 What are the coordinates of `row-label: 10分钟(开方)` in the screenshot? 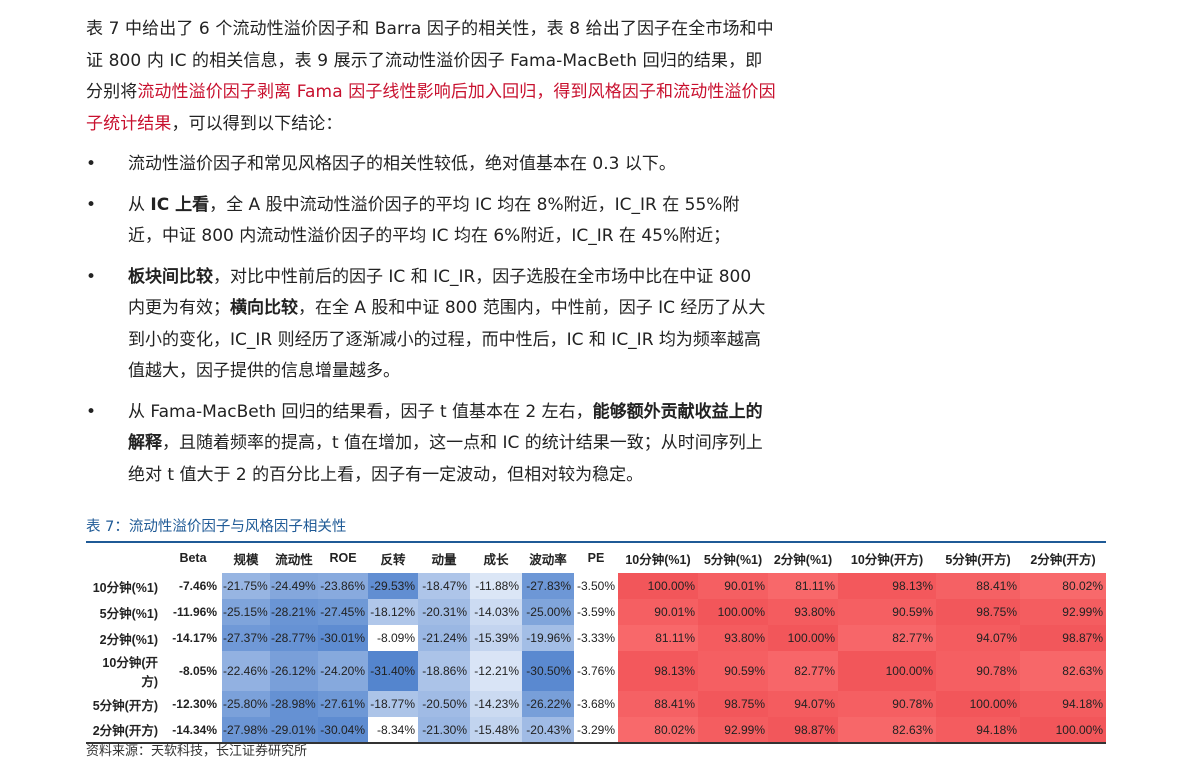 It's located at (130, 672).